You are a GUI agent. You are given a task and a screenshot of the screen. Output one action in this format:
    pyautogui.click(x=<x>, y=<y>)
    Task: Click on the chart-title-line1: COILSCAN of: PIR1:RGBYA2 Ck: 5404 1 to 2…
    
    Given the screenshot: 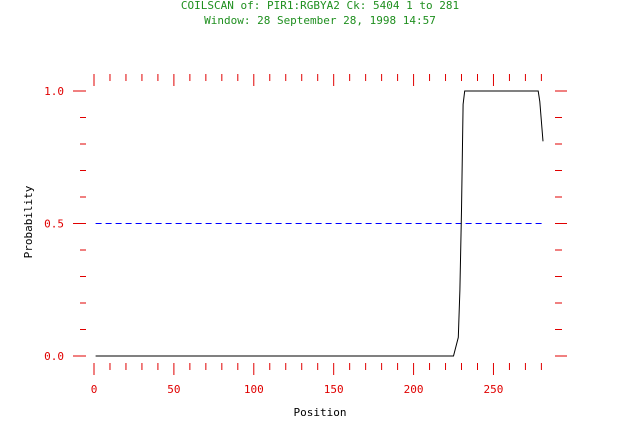 What is the action you would take?
    pyautogui.click(x=320, y=6)
    